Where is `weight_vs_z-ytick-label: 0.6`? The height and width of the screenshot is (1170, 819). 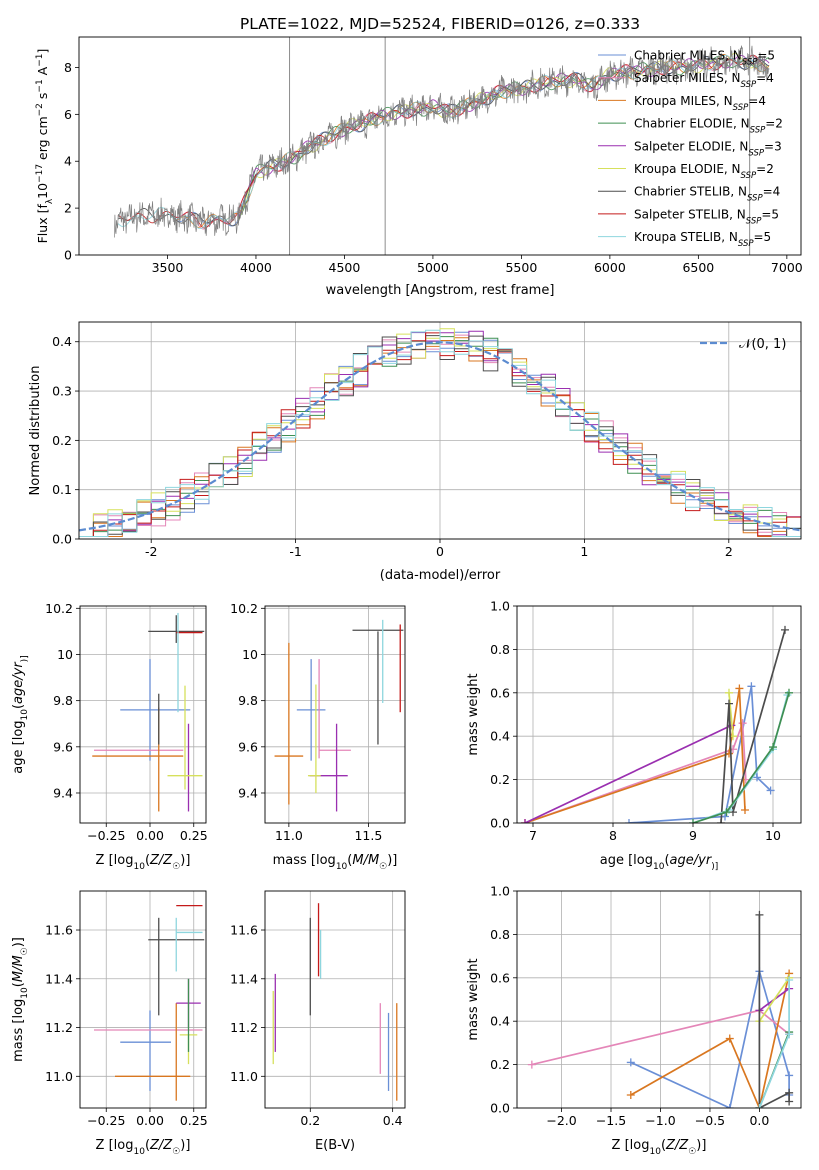
weight_vs_z-ytick-label: 0.6 is located at coordinates (500, 977).